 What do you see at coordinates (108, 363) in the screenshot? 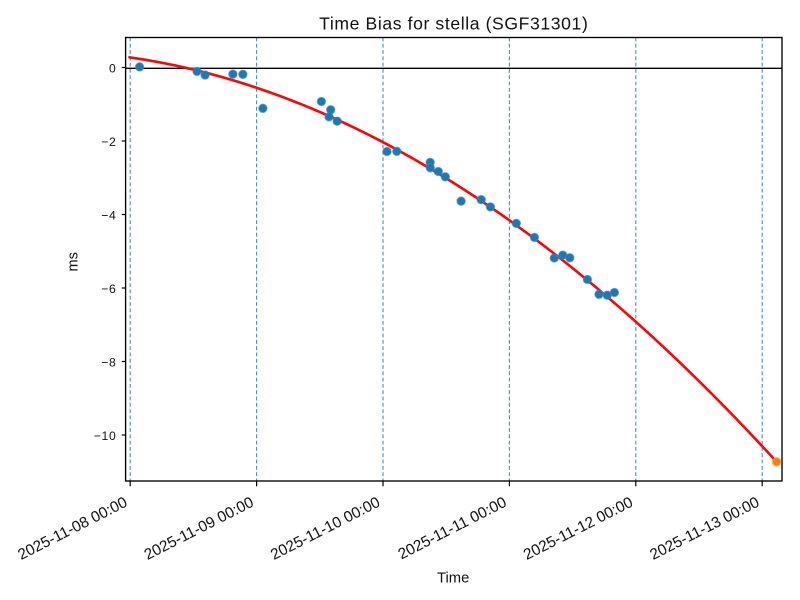
I see `svg-text: −8` at bounding box center [108, 363].